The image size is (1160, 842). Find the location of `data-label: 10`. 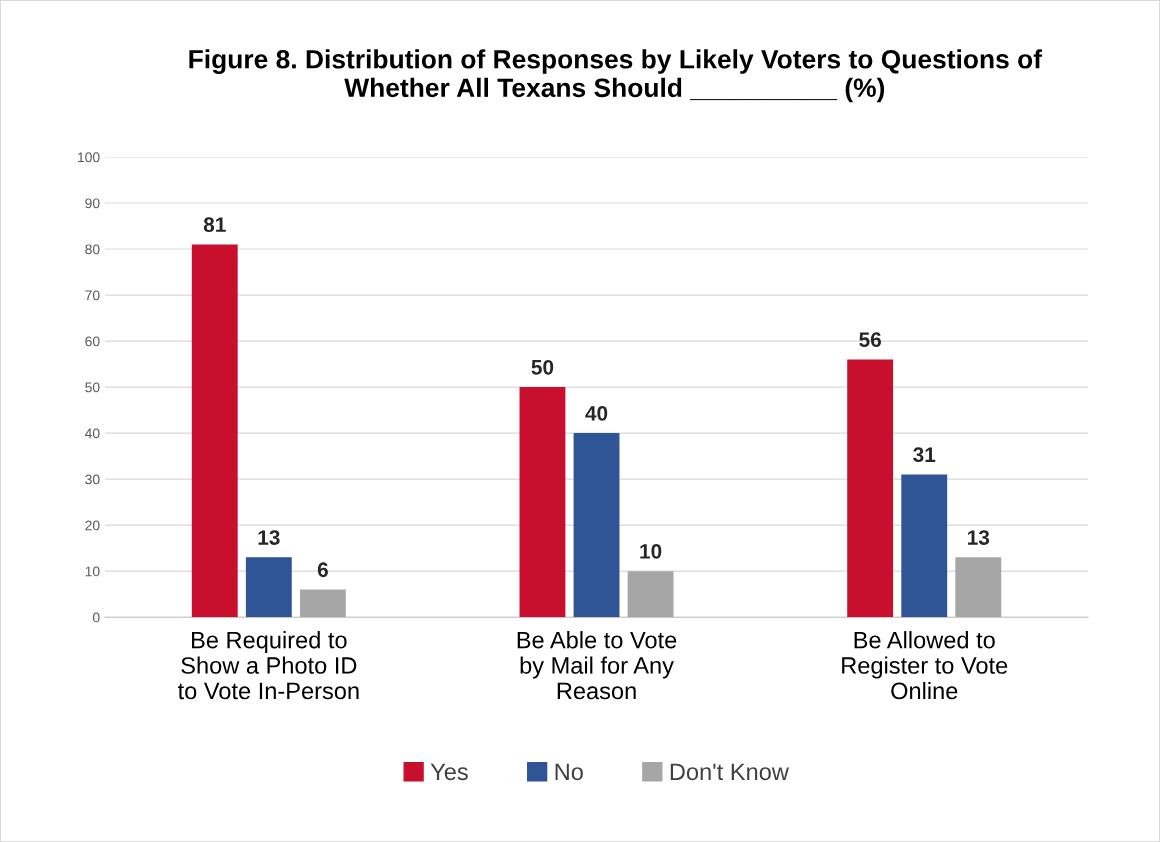

data-label: 10 is located at coordinates (651, 551).